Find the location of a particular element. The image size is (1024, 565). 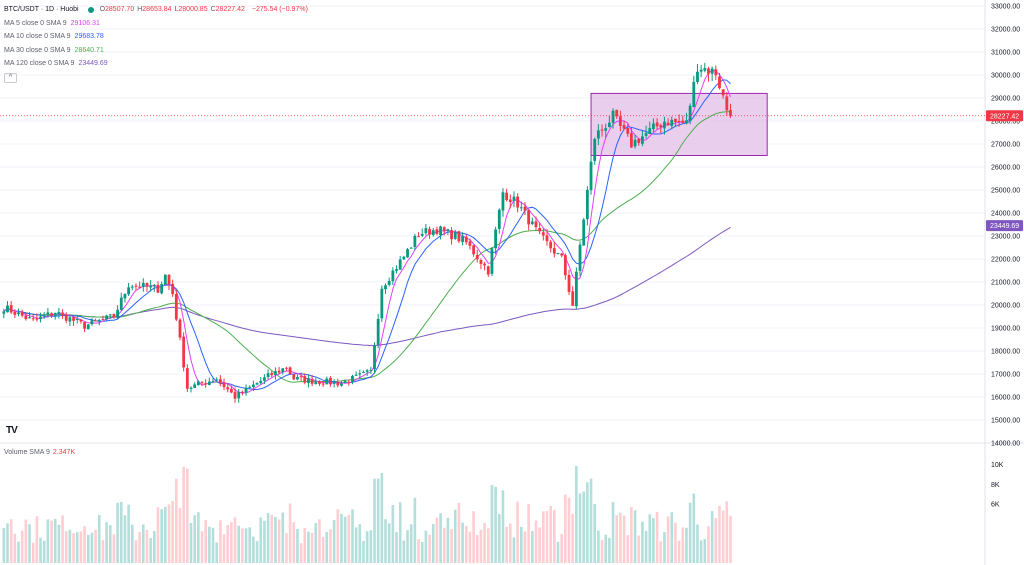

volume-legend: Volume SMA 9 2.347K is located at coordinates (39, 452).